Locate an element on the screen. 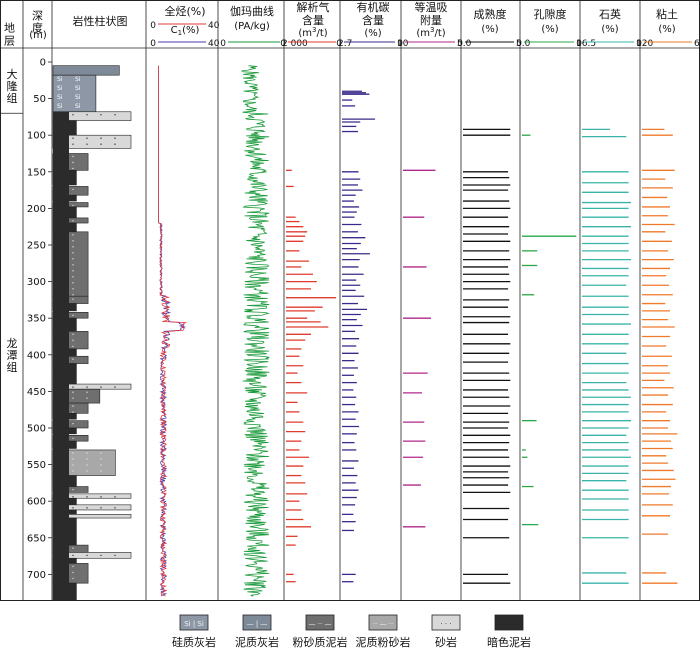  lith-dark-mudstone-base is located at coordinates (61, 356).